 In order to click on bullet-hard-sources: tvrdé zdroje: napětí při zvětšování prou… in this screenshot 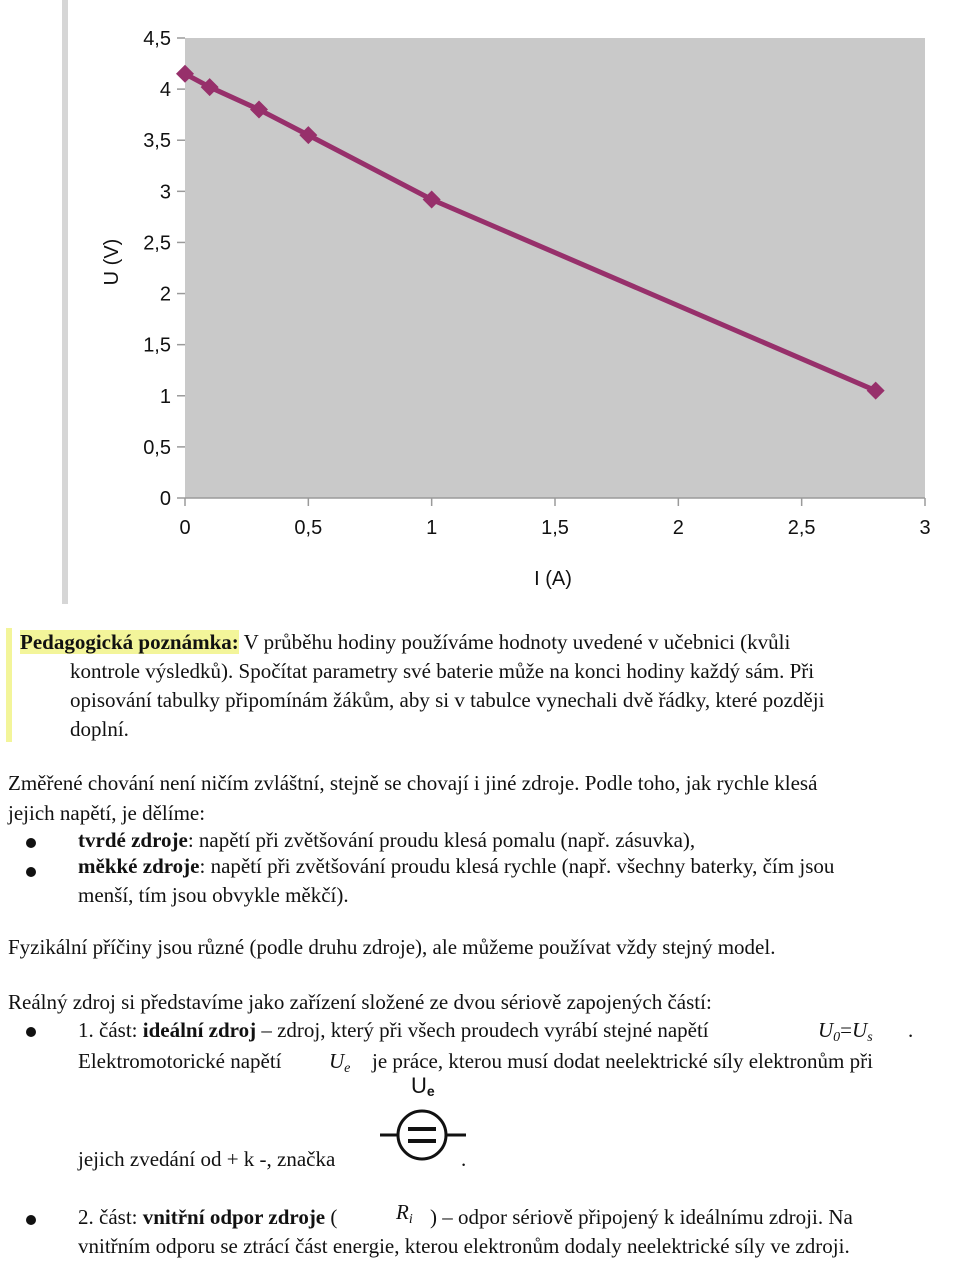, I will do `click(516, 841)`.